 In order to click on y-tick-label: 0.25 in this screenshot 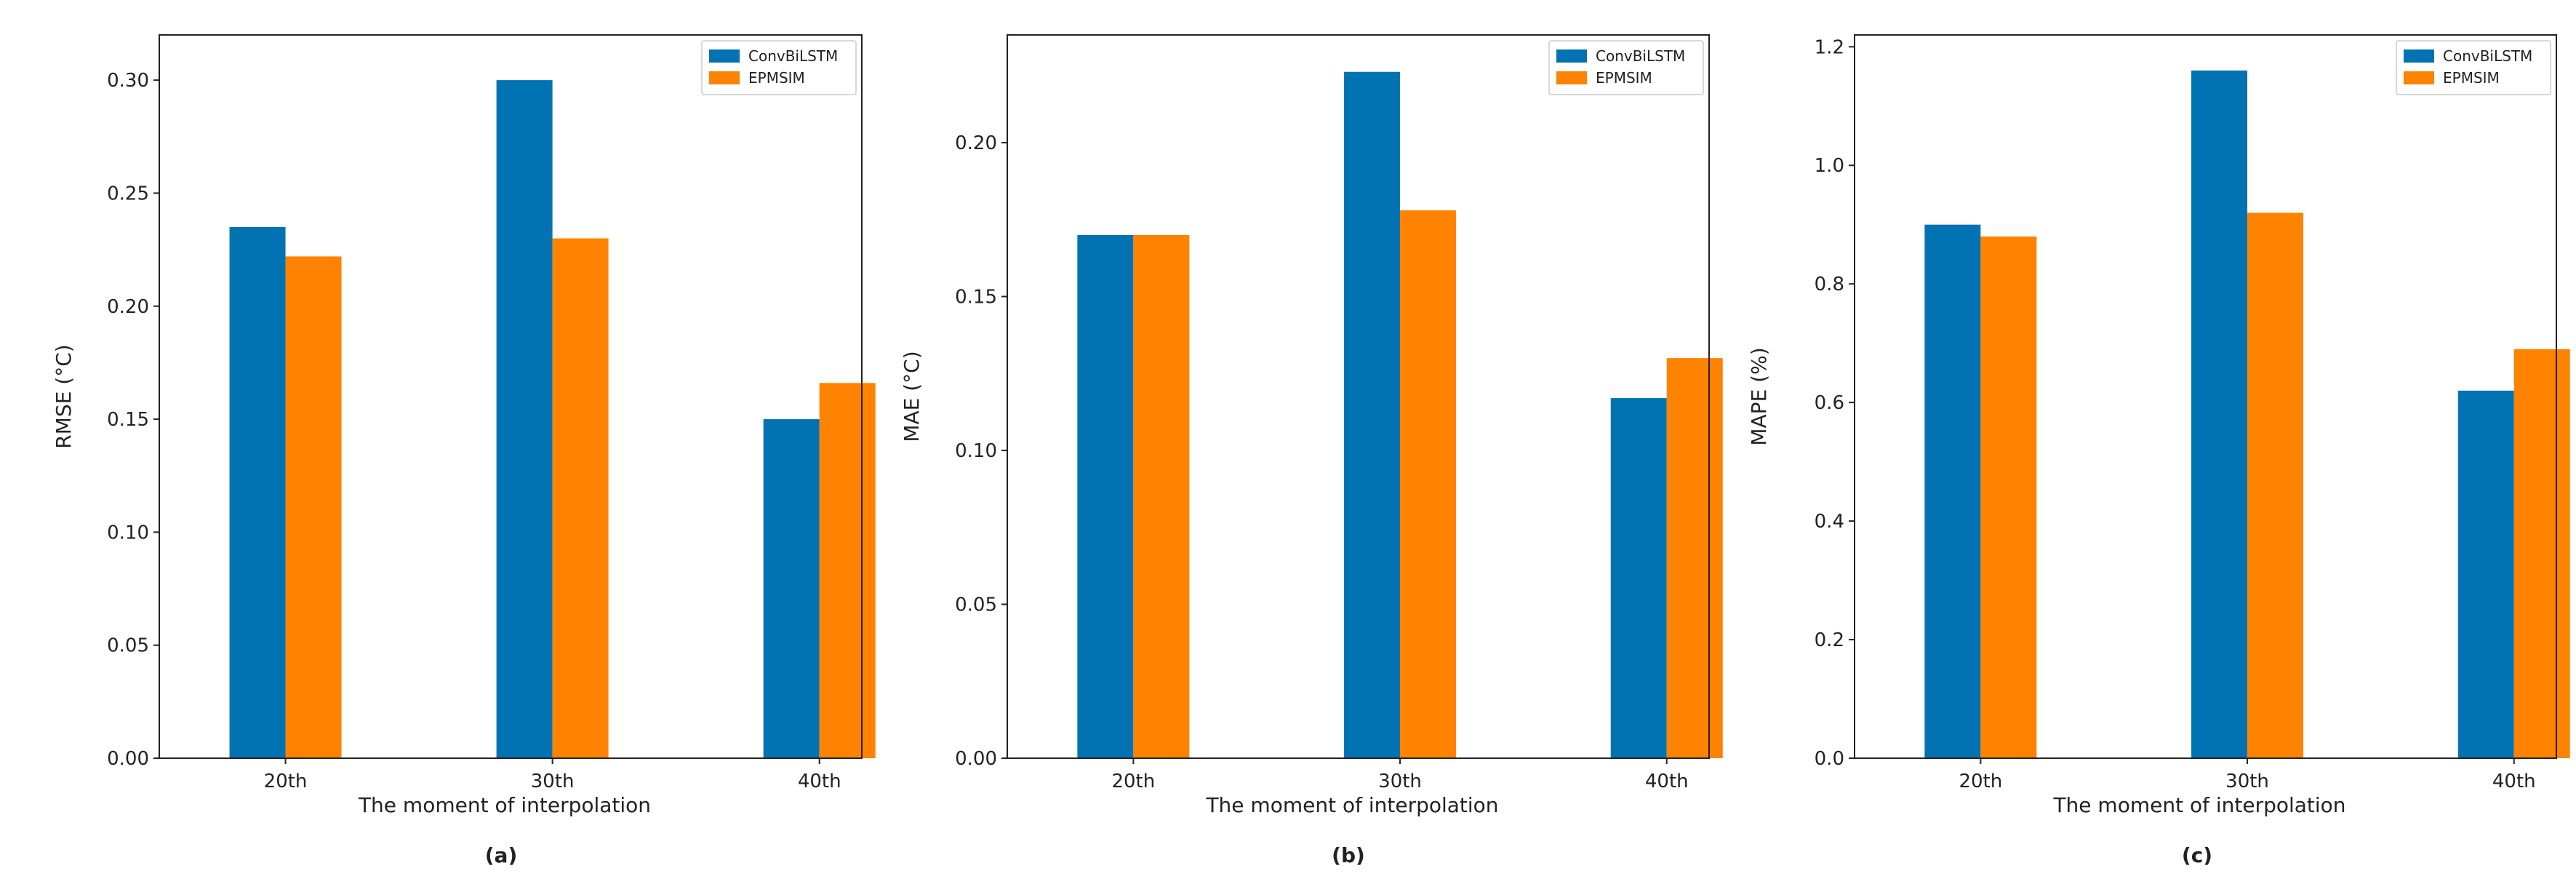, I will do `click(128, 193)`.